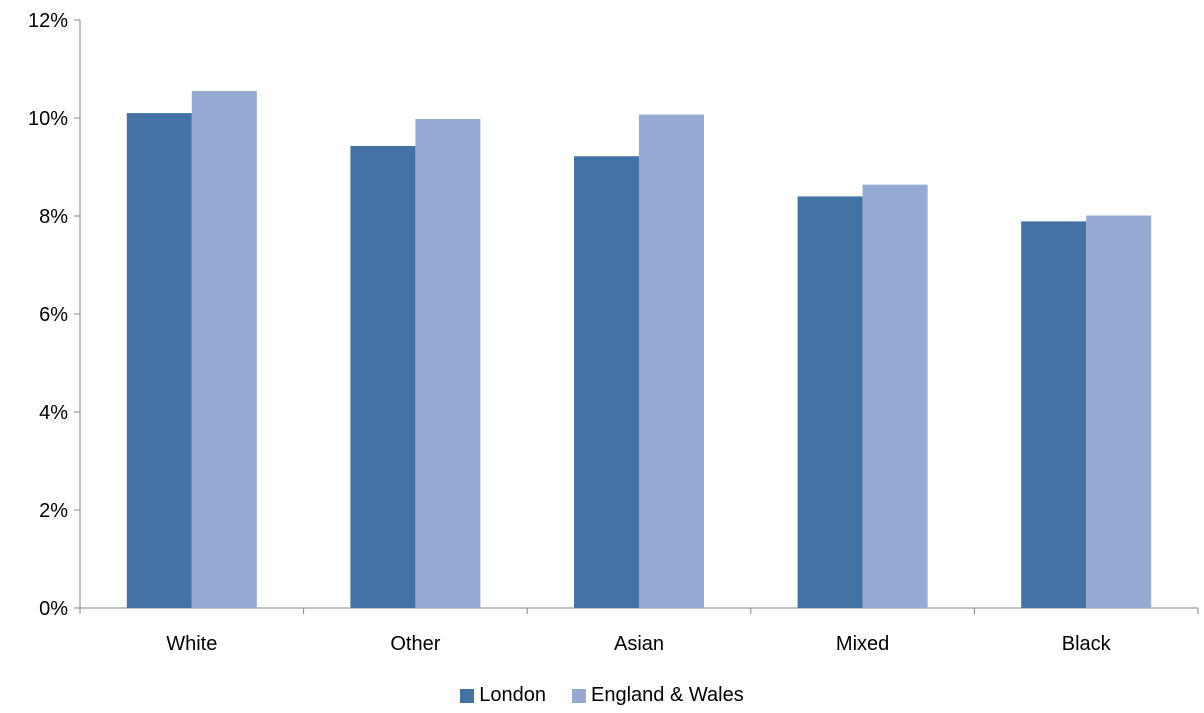 The height and width of the screenshot is (713, 1204). Describe the element at coordinates (579, 695) in the screenshot. I see `legend-swatch-england-wales` at that location.